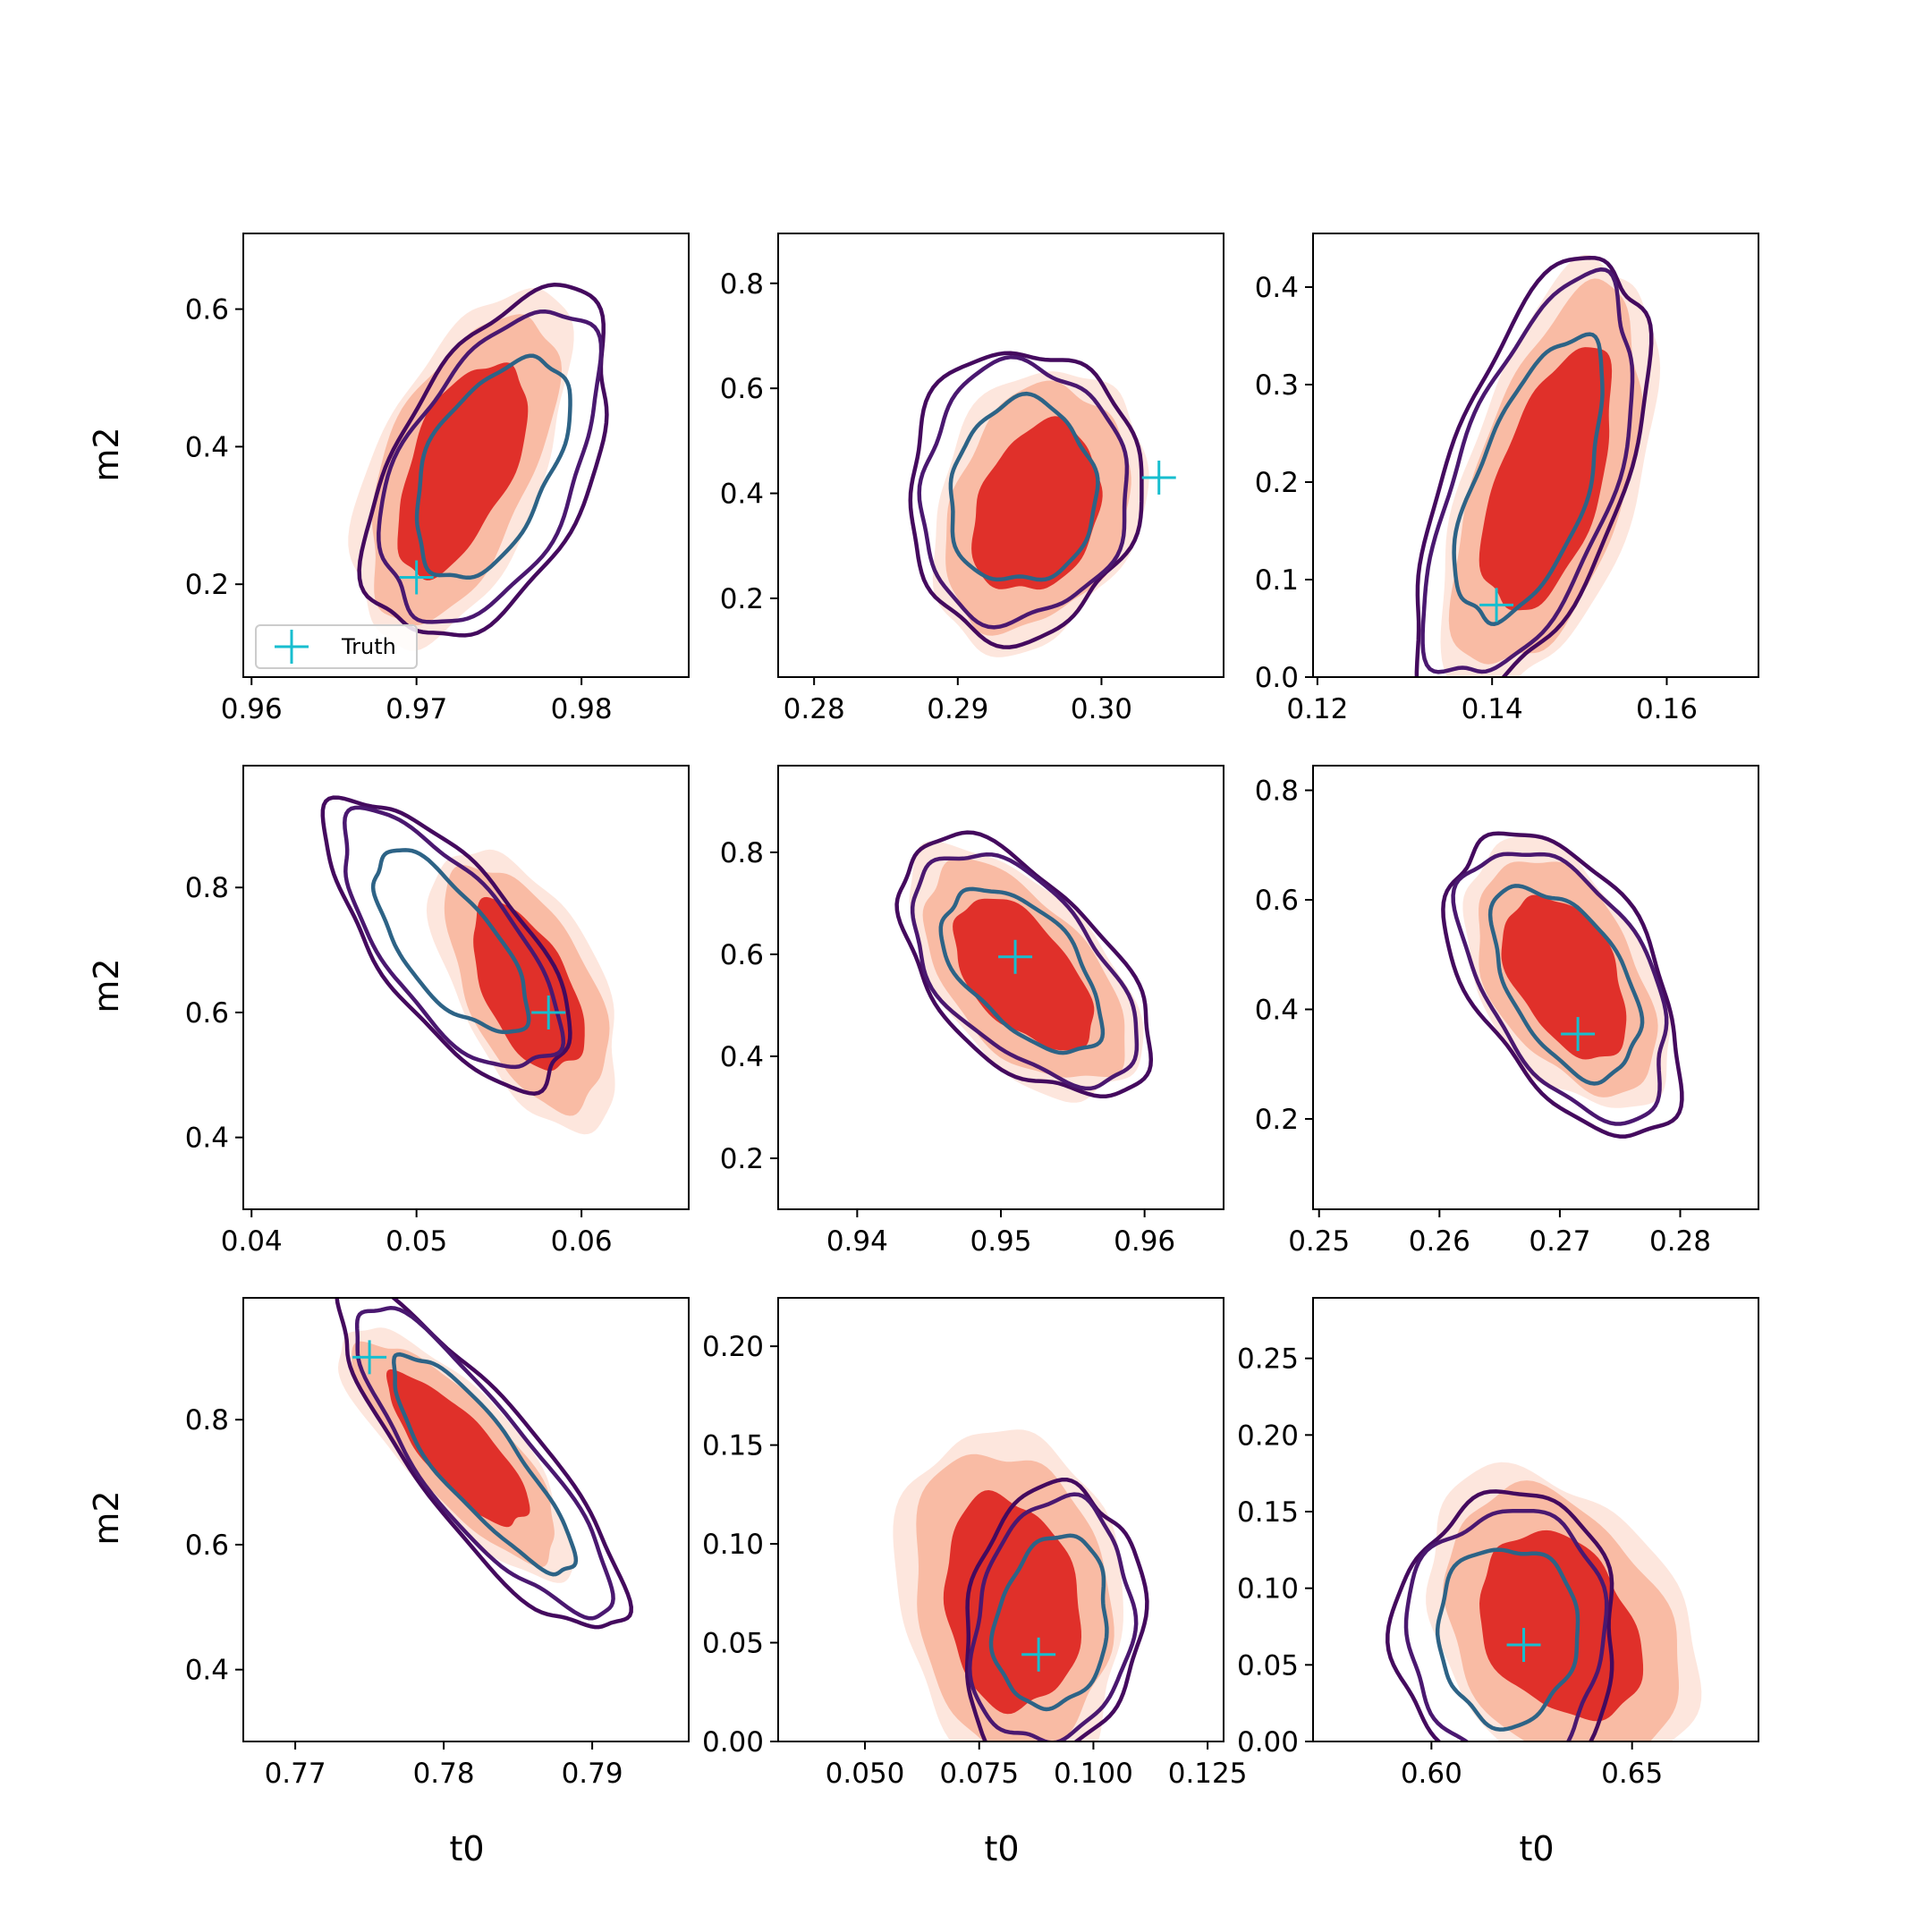 The image size is (1932, 1932). I want to click on legend: Truth, so click(336, 646).